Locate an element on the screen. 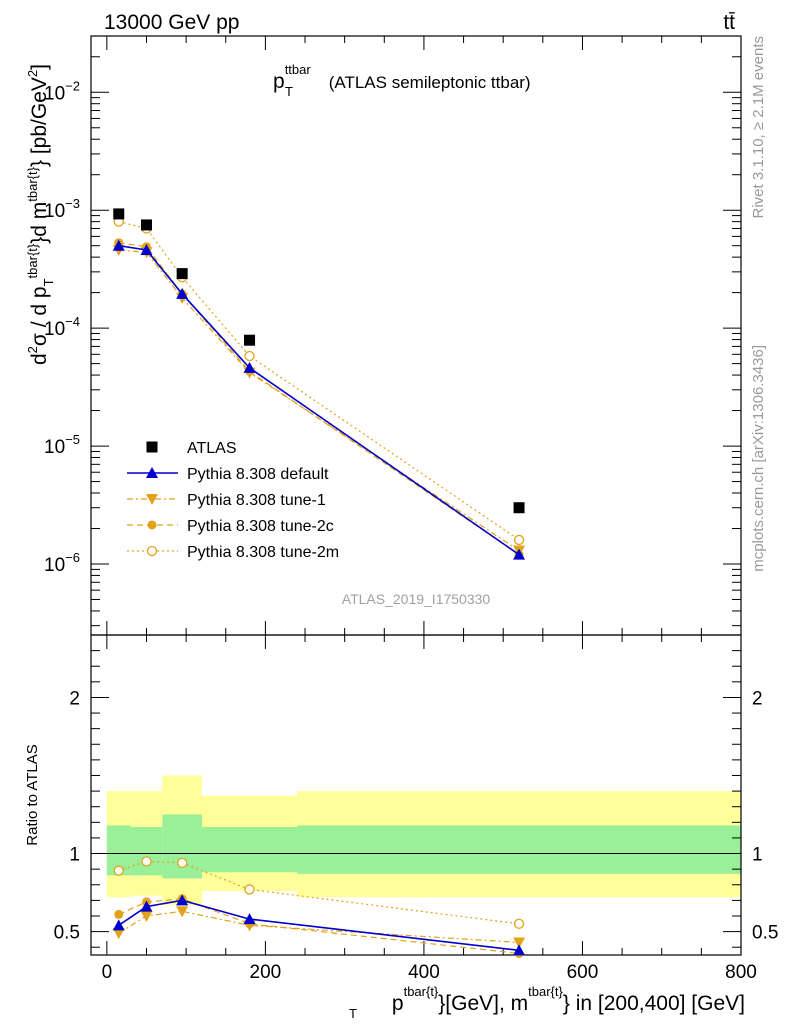  top-y-tick-label: 10⁻² is located at coordinates (62, 91).